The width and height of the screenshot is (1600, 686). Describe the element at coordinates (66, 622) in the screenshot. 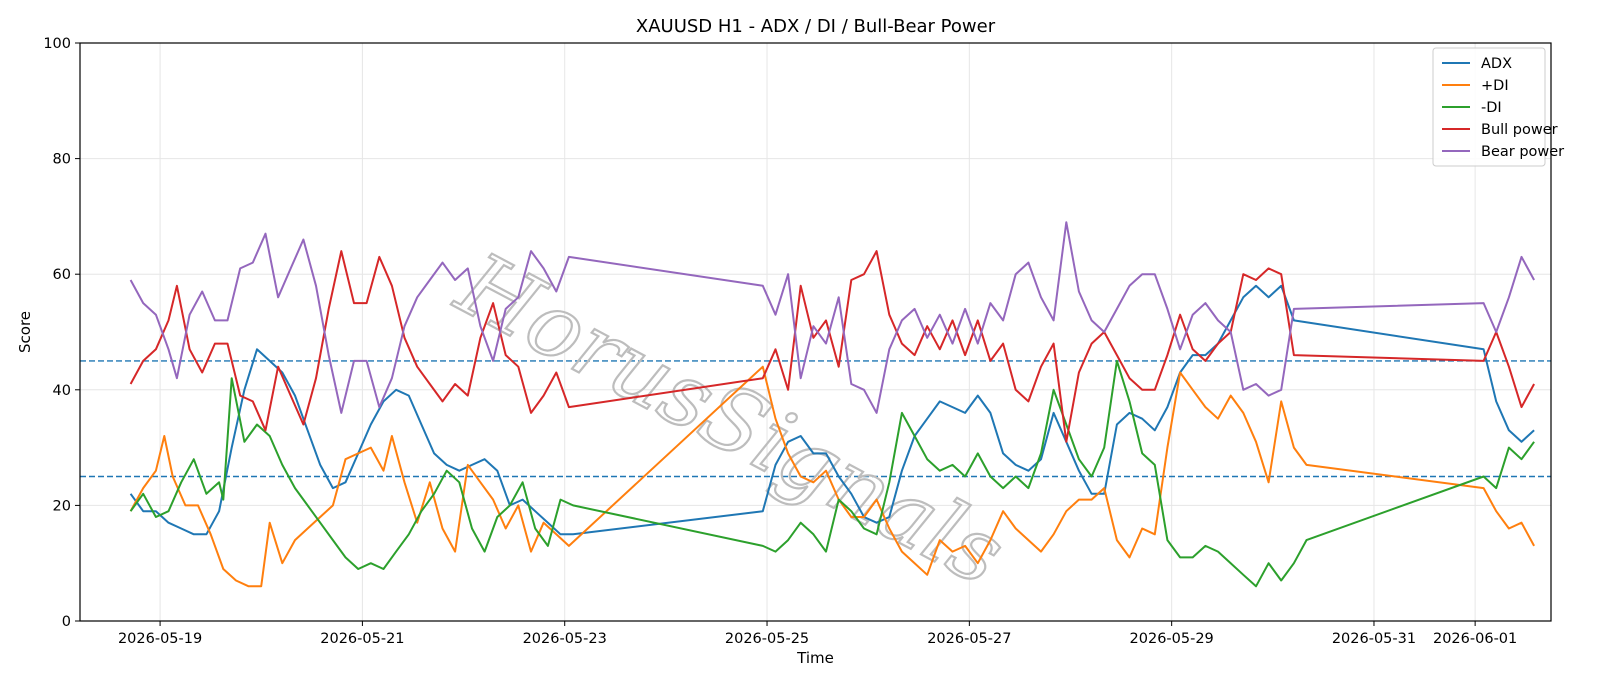

I see `y-tick-label: 0` at that location.